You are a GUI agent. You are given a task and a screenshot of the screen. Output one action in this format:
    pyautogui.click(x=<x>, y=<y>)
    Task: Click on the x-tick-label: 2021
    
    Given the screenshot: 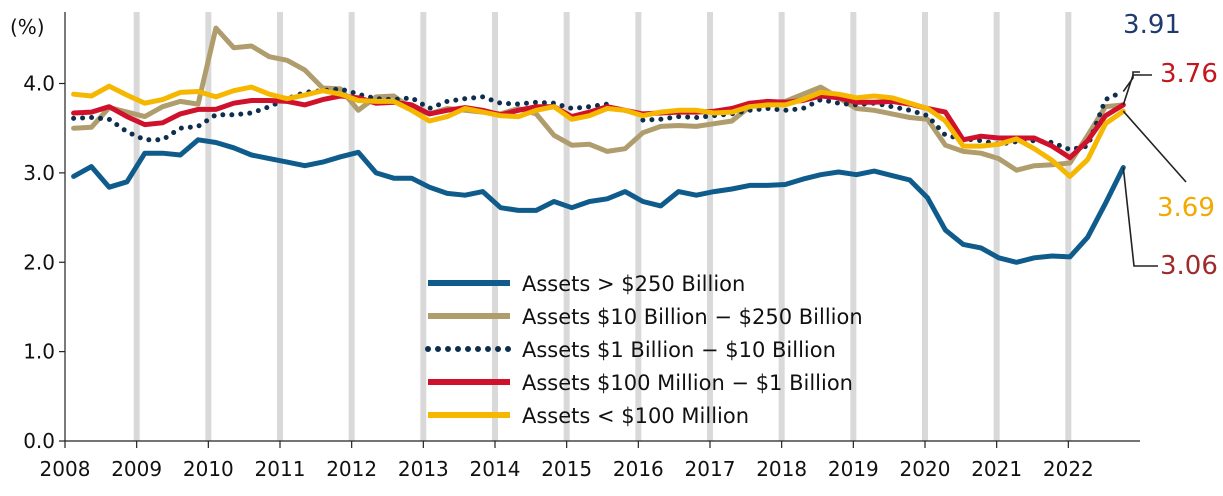 What is the action you would take?
    pyautogui.click(x=996, y=469)
    